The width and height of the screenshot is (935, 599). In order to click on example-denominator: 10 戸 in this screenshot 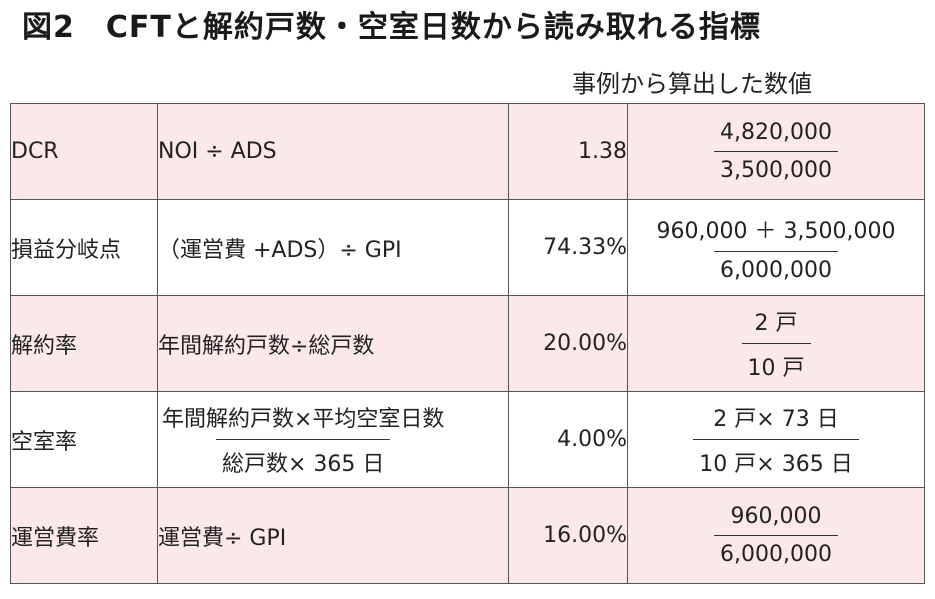, I will do `click(776, 362)`.